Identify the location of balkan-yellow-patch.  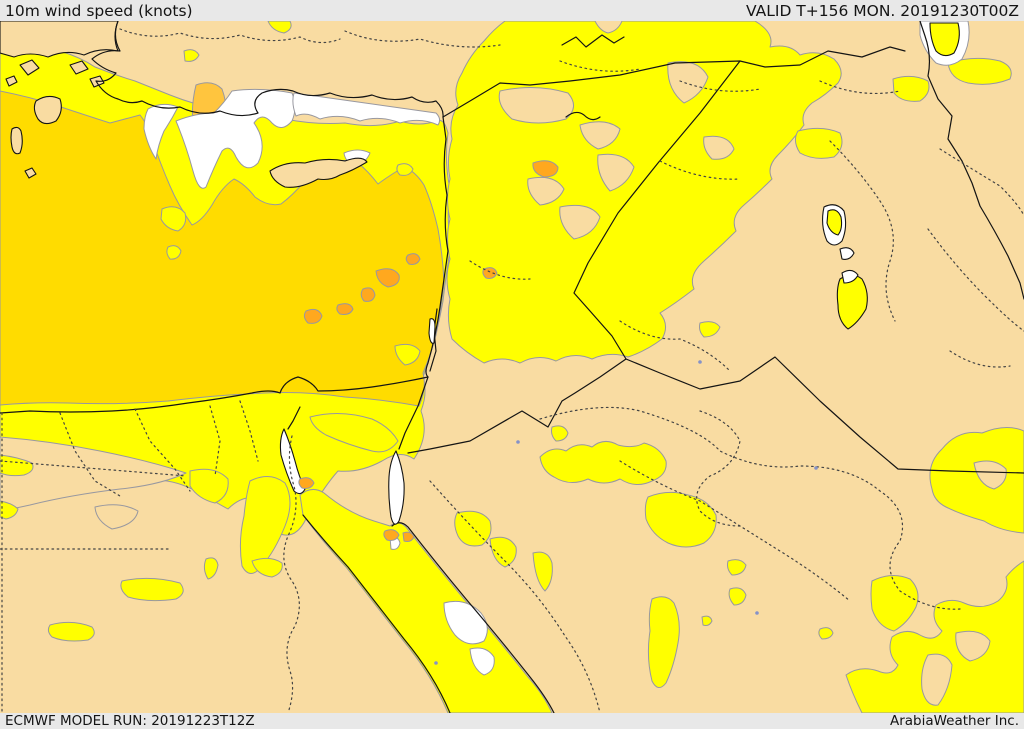
(279, 27).